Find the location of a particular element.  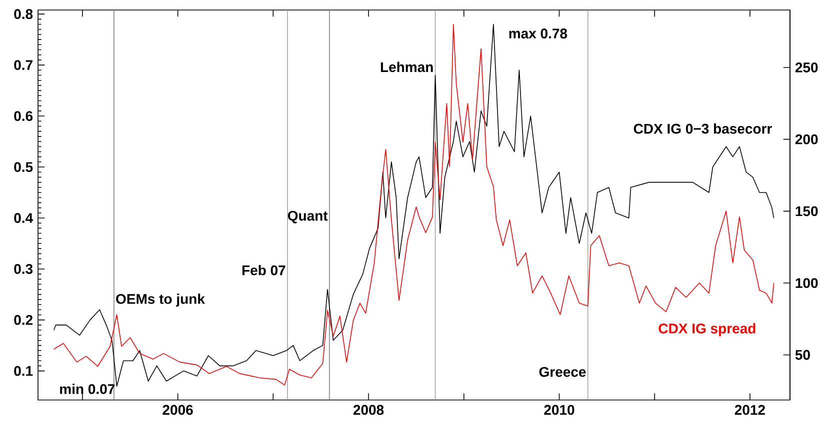

y-tick-label: 0.7 is located at coordinates (23, 65).